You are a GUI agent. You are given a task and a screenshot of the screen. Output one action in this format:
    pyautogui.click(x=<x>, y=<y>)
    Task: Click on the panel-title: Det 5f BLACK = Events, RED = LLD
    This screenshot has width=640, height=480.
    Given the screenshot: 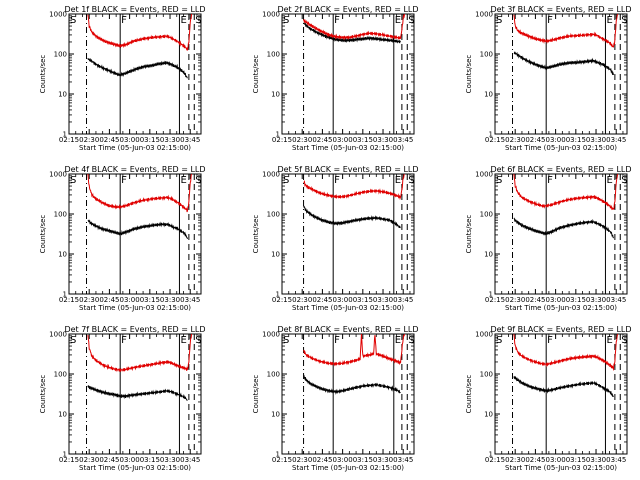 What is the action you would take?
    pyautogui.click(x=347, y=169)
    